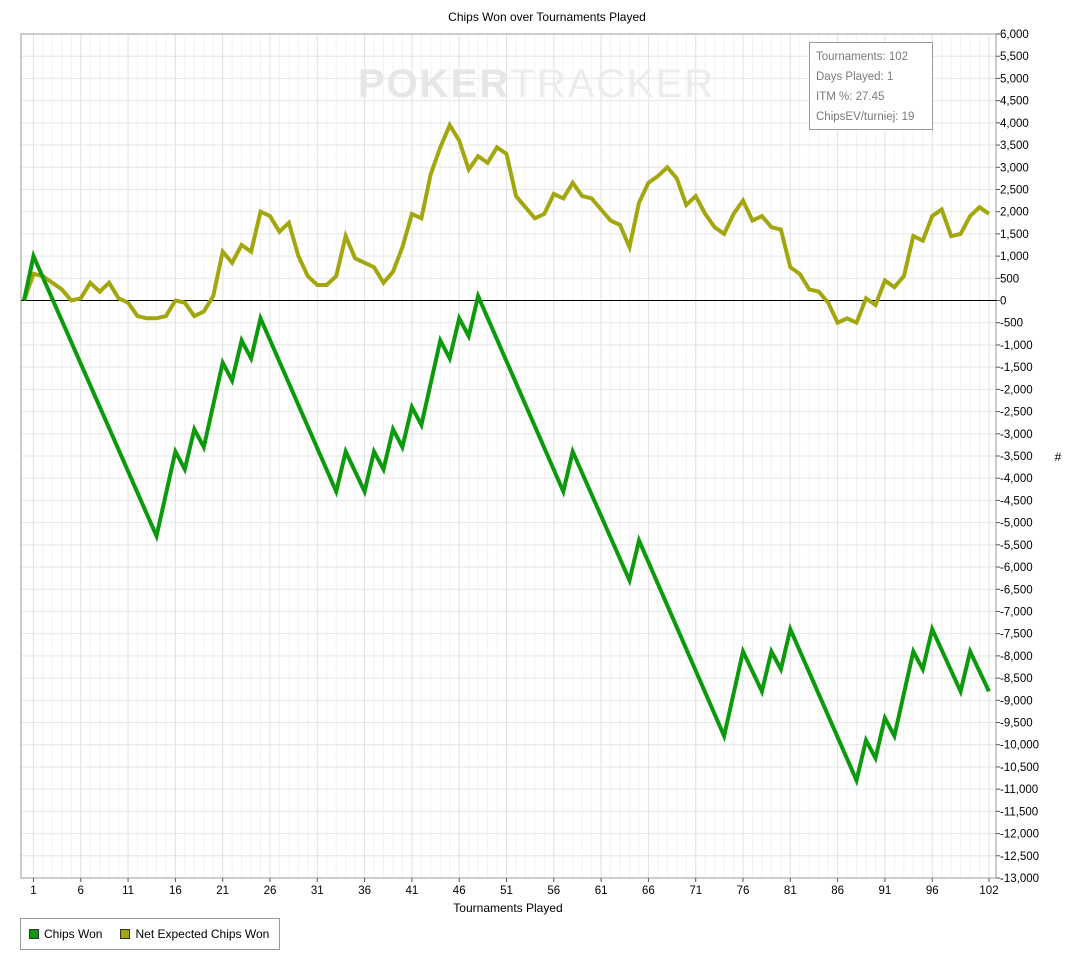  What do you see at coordinates (1016, 413) in the screenshot?
I see `y-tick-label: -2,500` at bounding box center [1016, 413].